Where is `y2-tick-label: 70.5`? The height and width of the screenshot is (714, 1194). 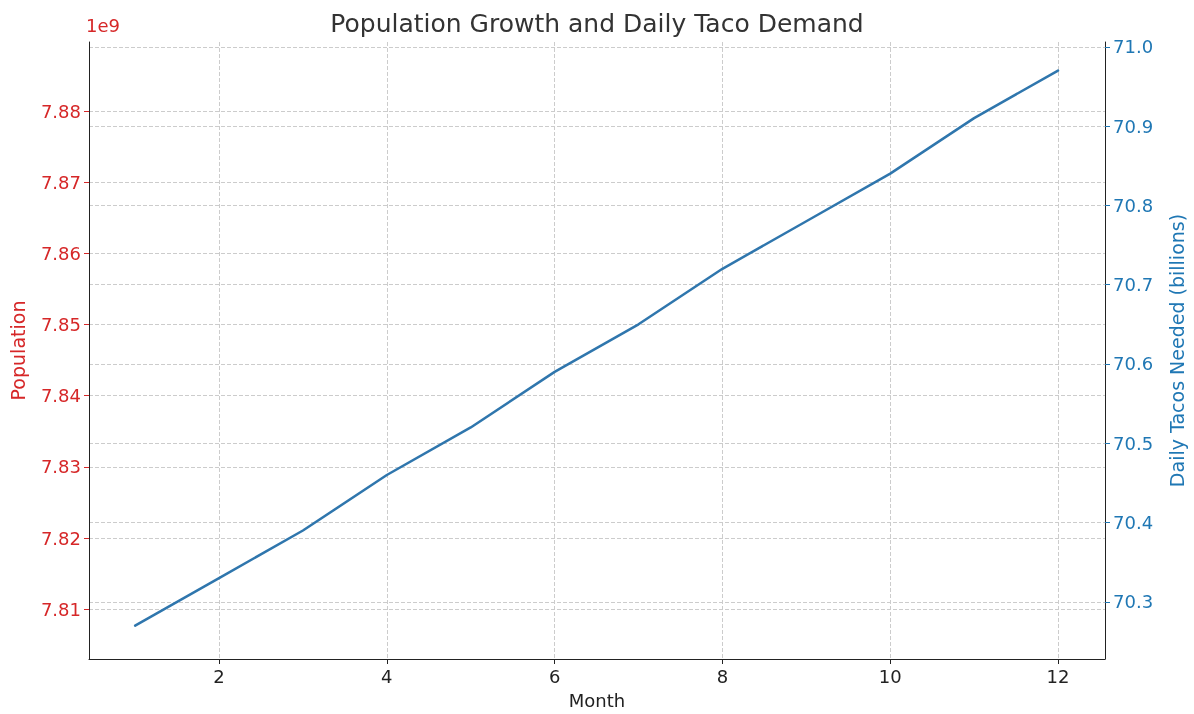 y2-tick-label: 70.5 is located at coordinates (1133, 443).